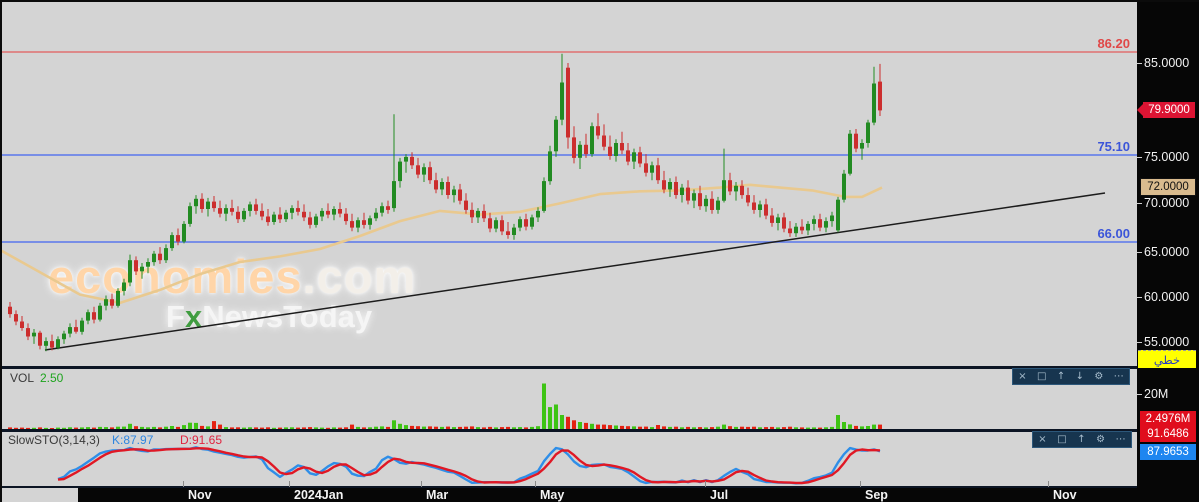  I want to click on support-price-label: 66.00, so click(1113, 233).